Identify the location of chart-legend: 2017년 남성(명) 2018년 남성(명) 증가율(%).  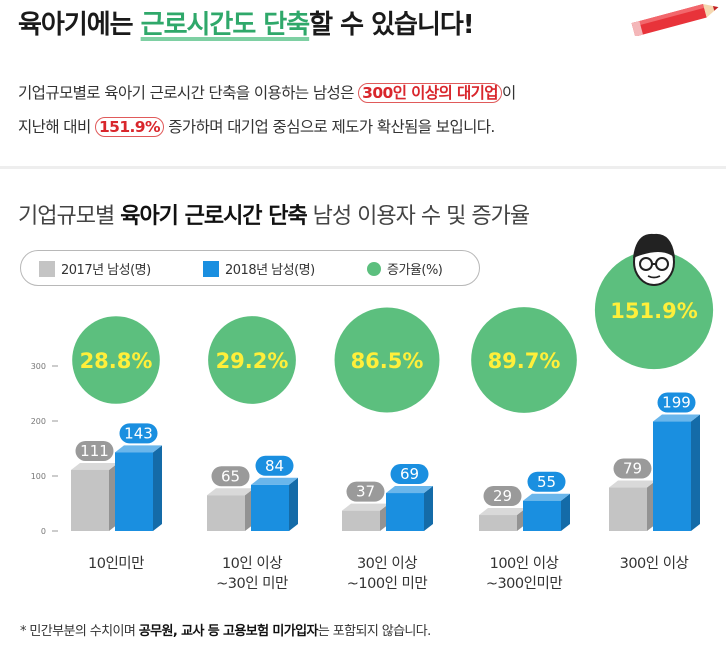
(250, 268).